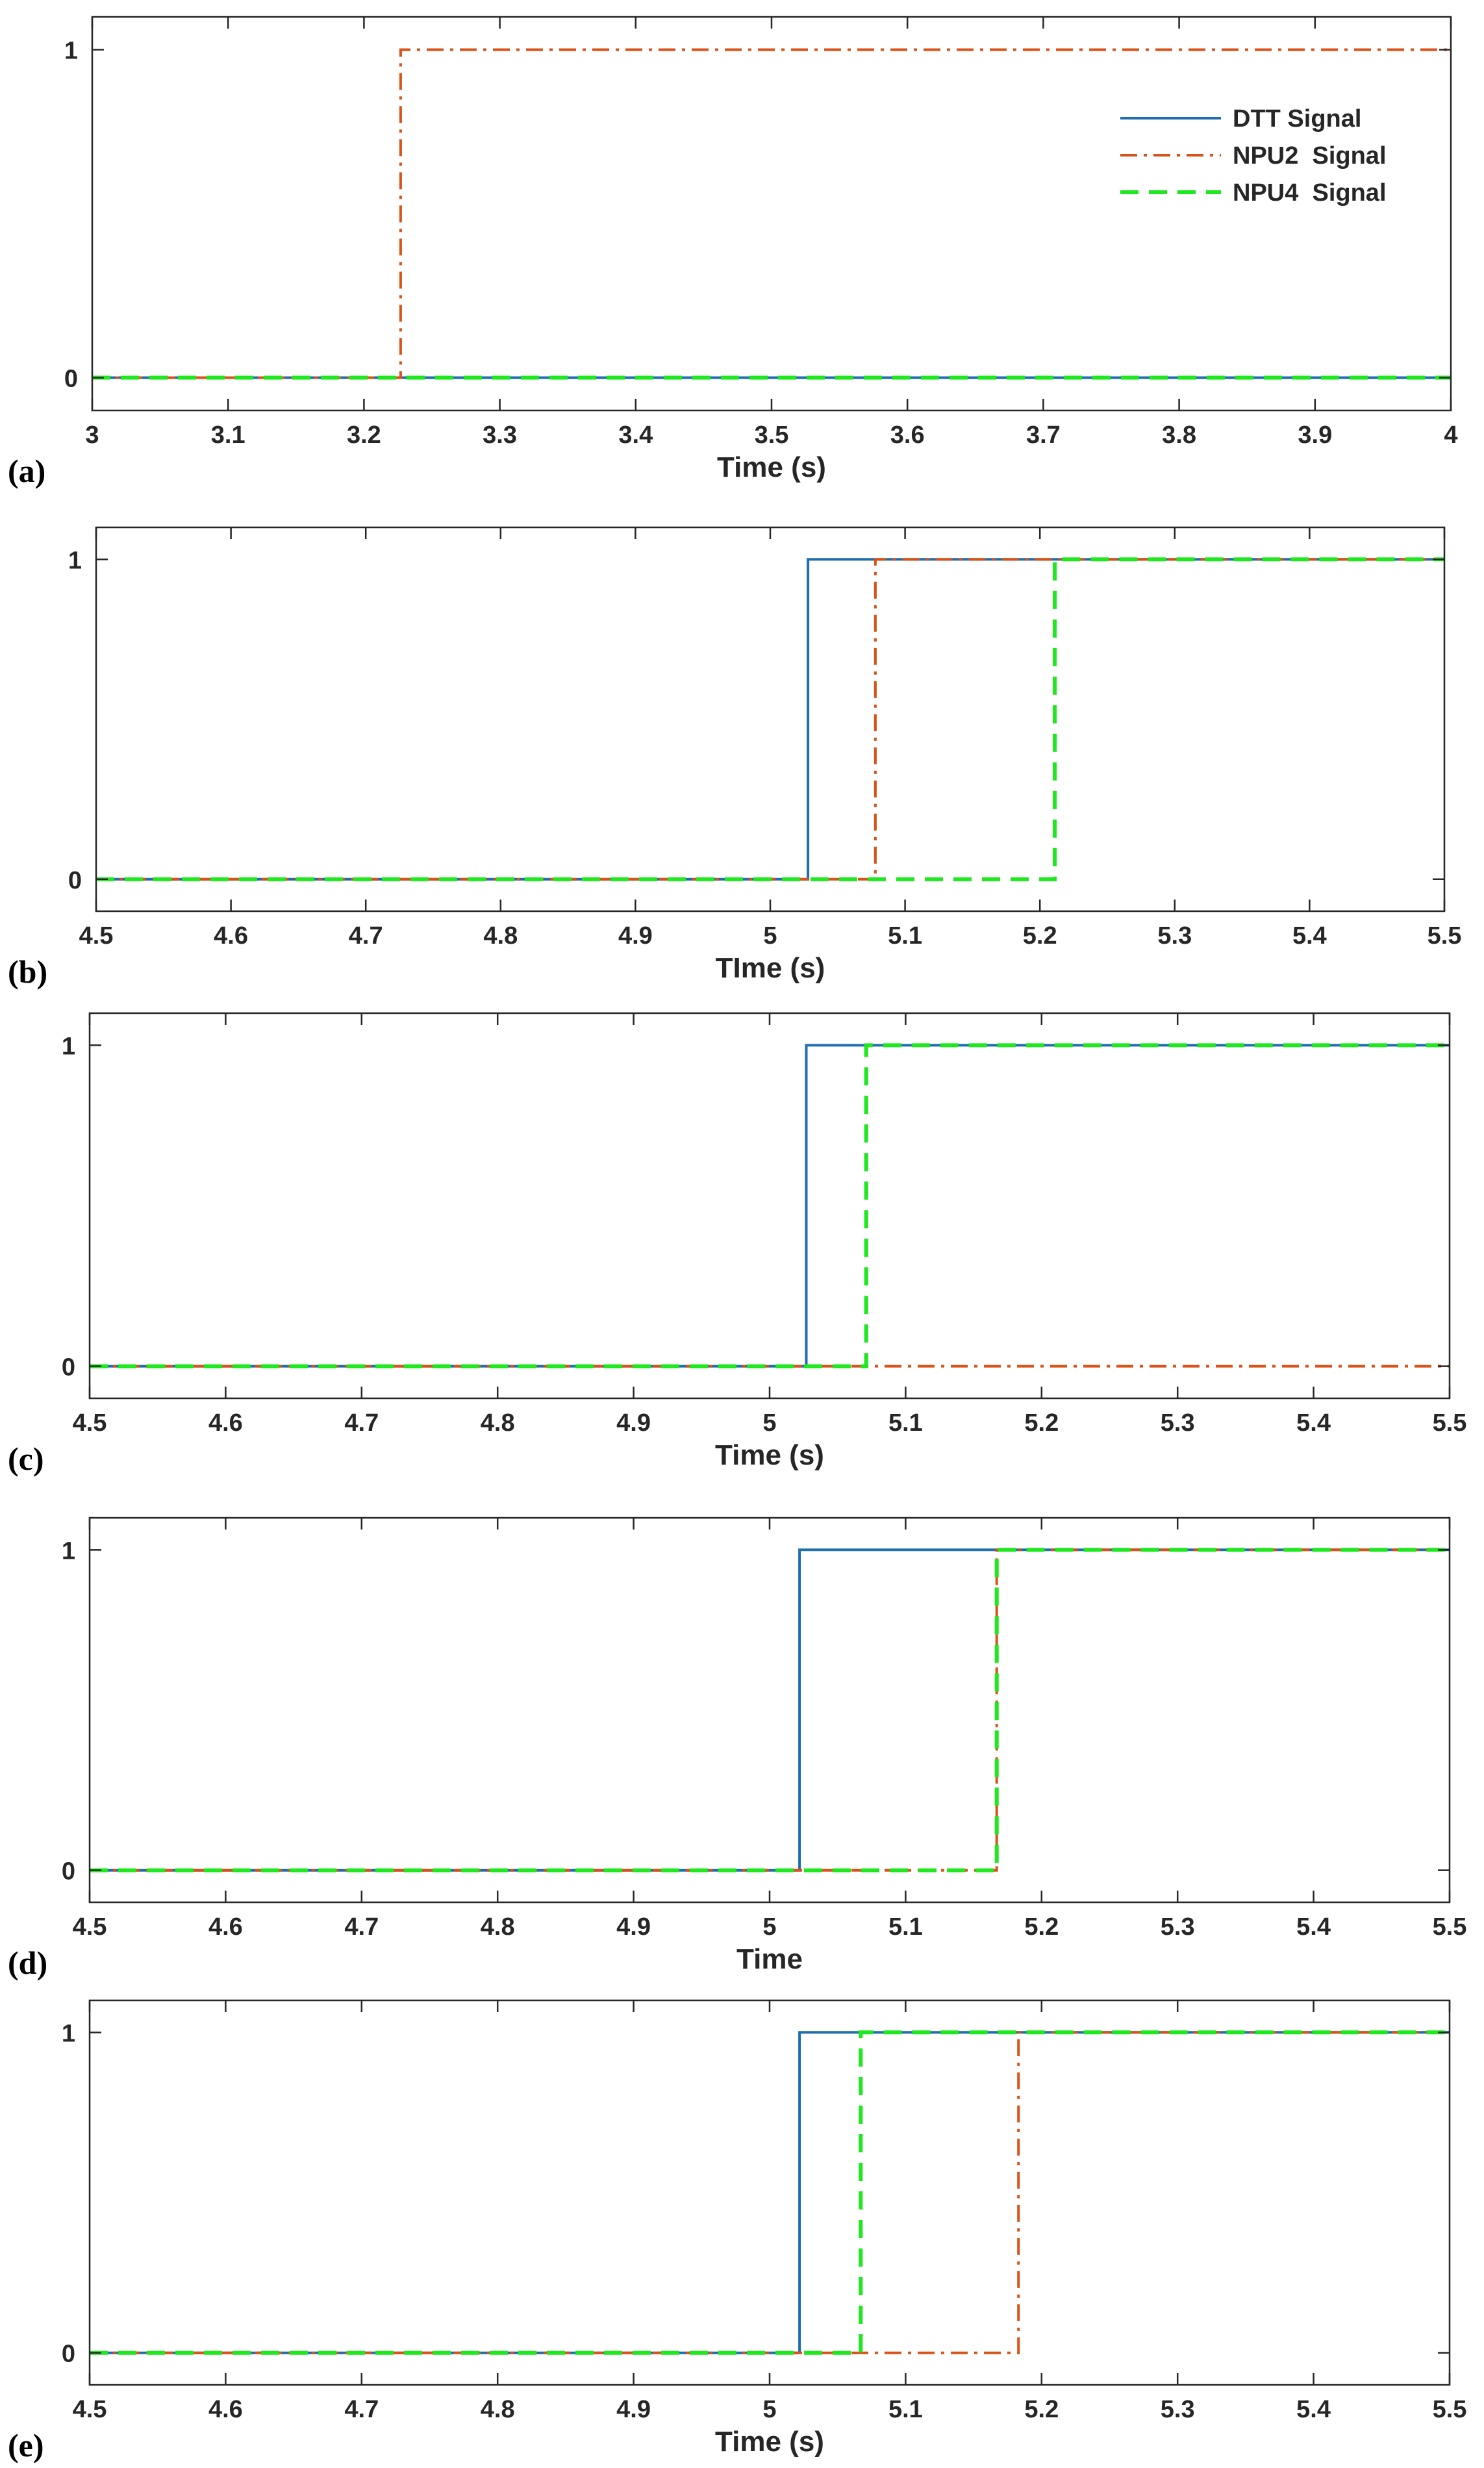 Image resolution: width=1484 pixels, height=2468 pixels. What do you see at coordinates (772, 435) in the screenshot?
I see `x-tick-label: 3.5` at bounding box center [772, 435].